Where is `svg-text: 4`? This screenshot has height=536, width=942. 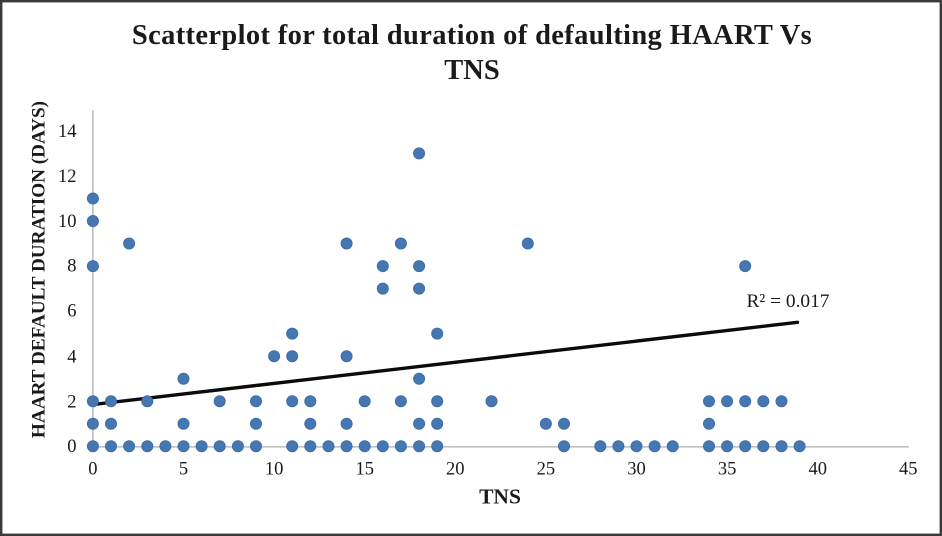
svg-text: 4 is located at coordinates (71, 357).